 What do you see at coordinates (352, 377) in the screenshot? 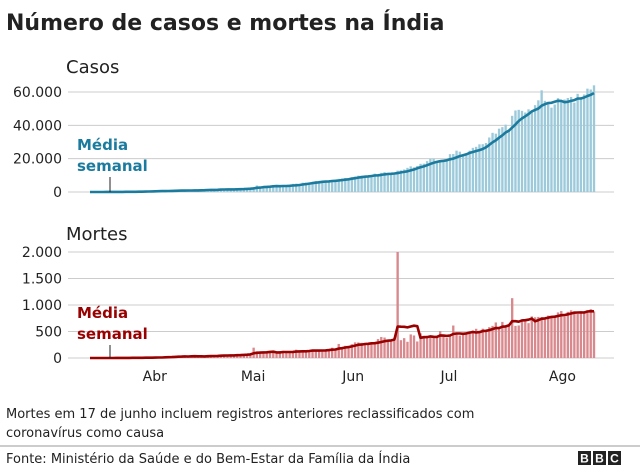
I see `x-tick-label: Jun` at bounding box center [352, 377].